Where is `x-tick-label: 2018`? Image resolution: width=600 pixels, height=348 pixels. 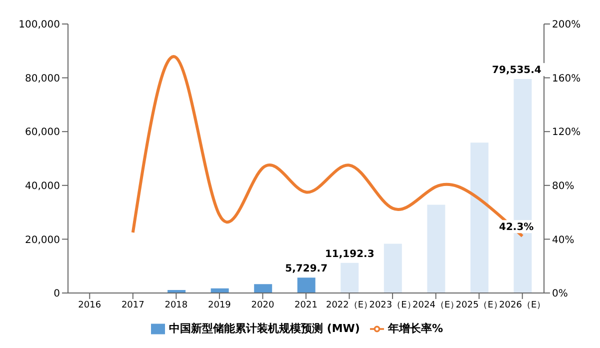
x-tick-label: 2018 is located at coordinates (176, 305).